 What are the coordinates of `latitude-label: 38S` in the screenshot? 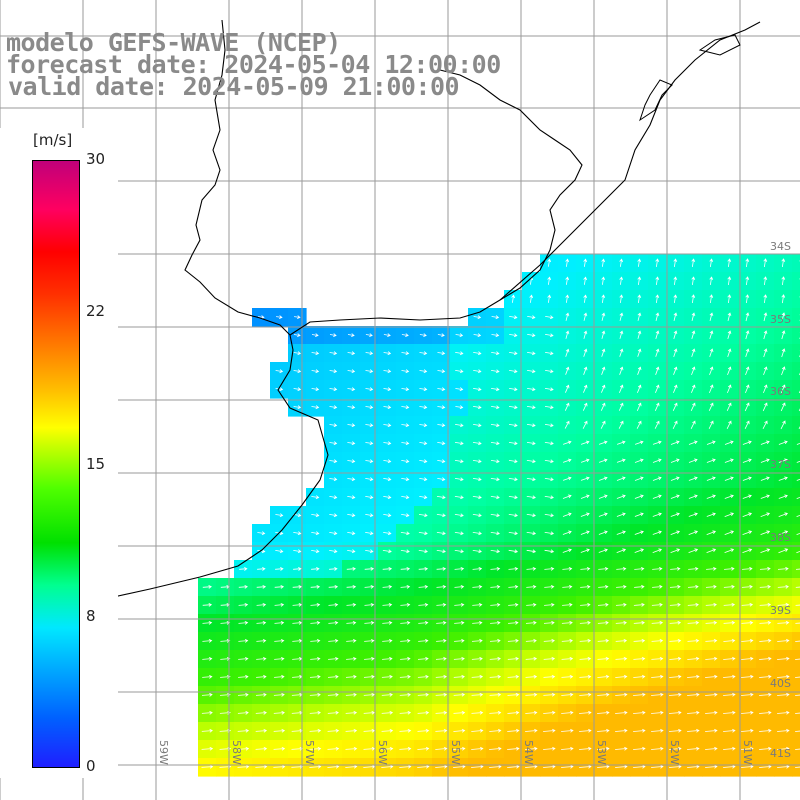 It's located at (780, 537).